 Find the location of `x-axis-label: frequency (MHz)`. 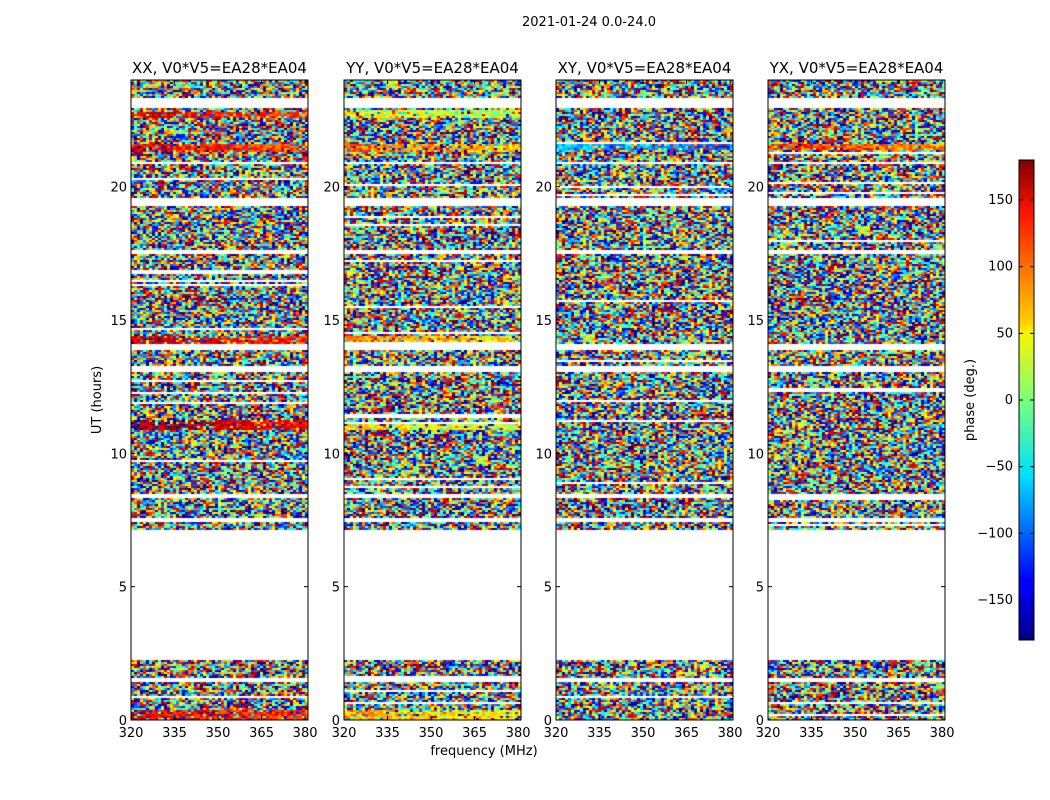

x-axis-label: frequency (MHz) is located at coordinates (483, 751).